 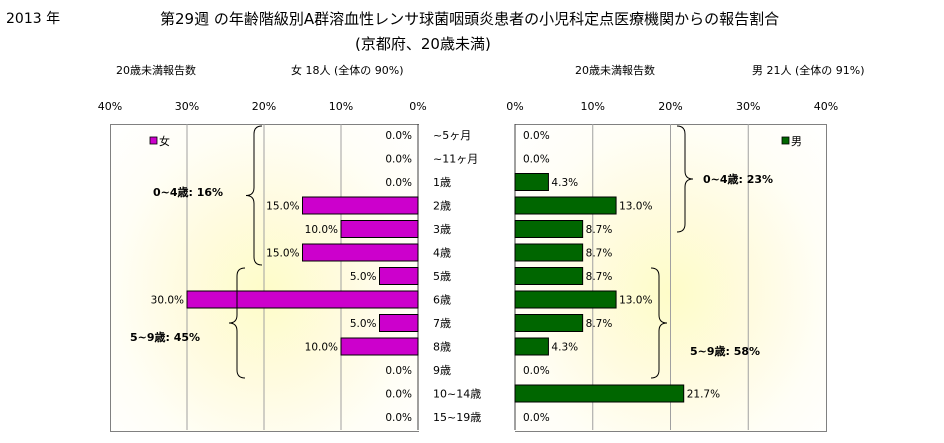 What do you see at coordinates (738, 179) in the screenshot?
I see `male-annotation-0-4: 0~4歳: 23%` at bounding box center [738, 179].